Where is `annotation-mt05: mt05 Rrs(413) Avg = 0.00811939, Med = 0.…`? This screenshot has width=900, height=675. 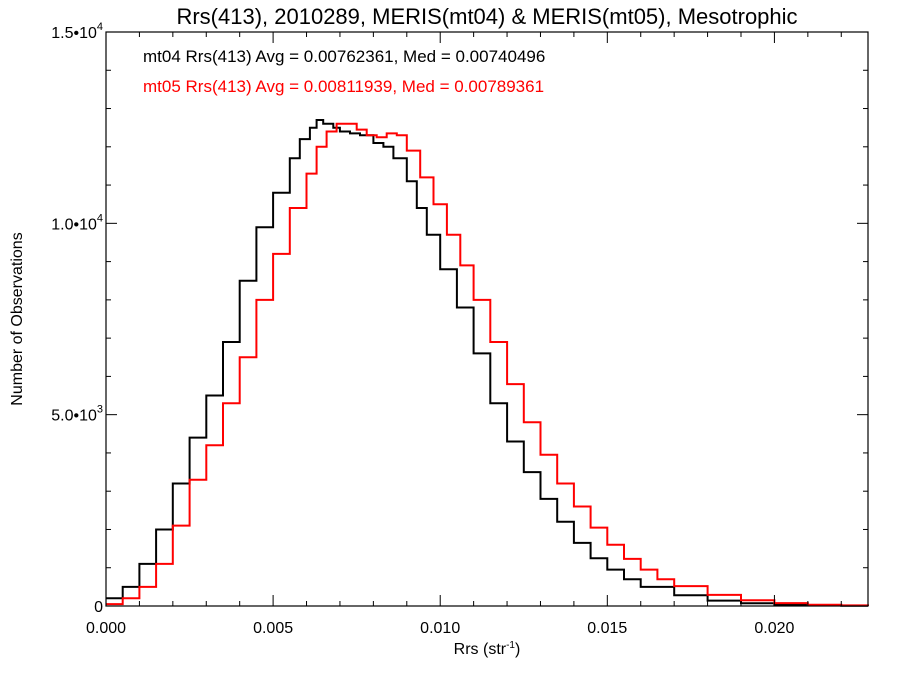 annotation-mt05: mt05 Rrs(413) Avg = 0.00811939, Med = 0.… is located at coordinates (343, 86).